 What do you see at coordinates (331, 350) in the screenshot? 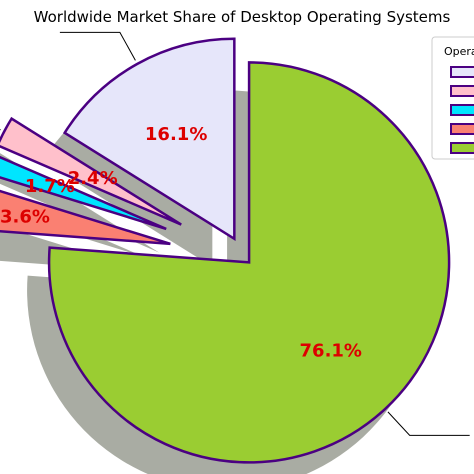
I see `value-label: 76.1%` at bounding box center [331, 350].